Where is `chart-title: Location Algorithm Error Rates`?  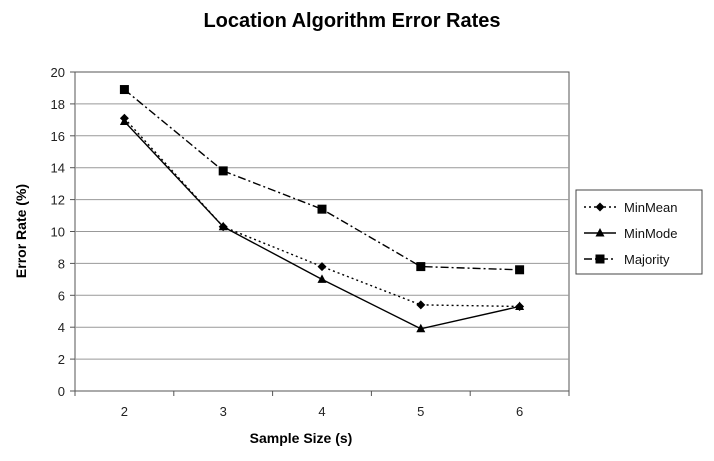
chart-title: Location Algorithm Error Rates is located at coordinates (351, 21).